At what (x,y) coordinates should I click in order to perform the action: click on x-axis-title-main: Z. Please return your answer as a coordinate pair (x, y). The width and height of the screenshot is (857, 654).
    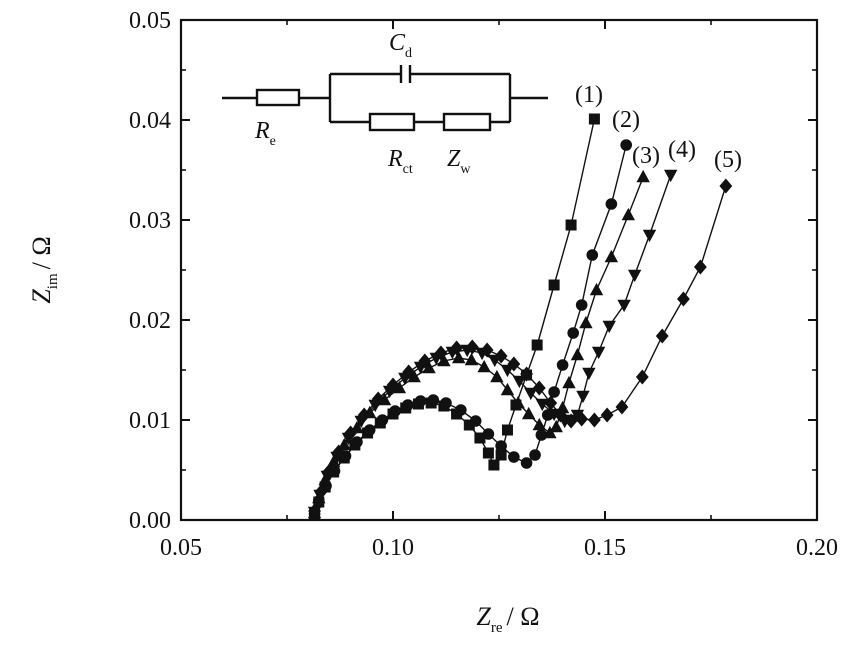
    Looking at the image, I should click on (483, 616).